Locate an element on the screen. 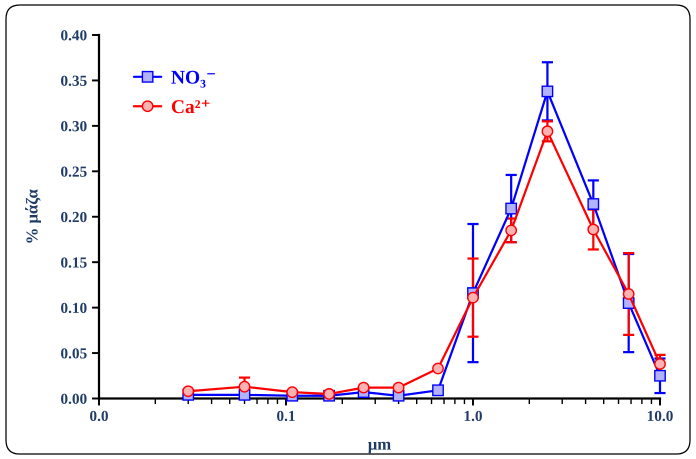 This screenshot has width=696, height=459. y-tick-label: 0.00 is located at coordinates (74, 399).